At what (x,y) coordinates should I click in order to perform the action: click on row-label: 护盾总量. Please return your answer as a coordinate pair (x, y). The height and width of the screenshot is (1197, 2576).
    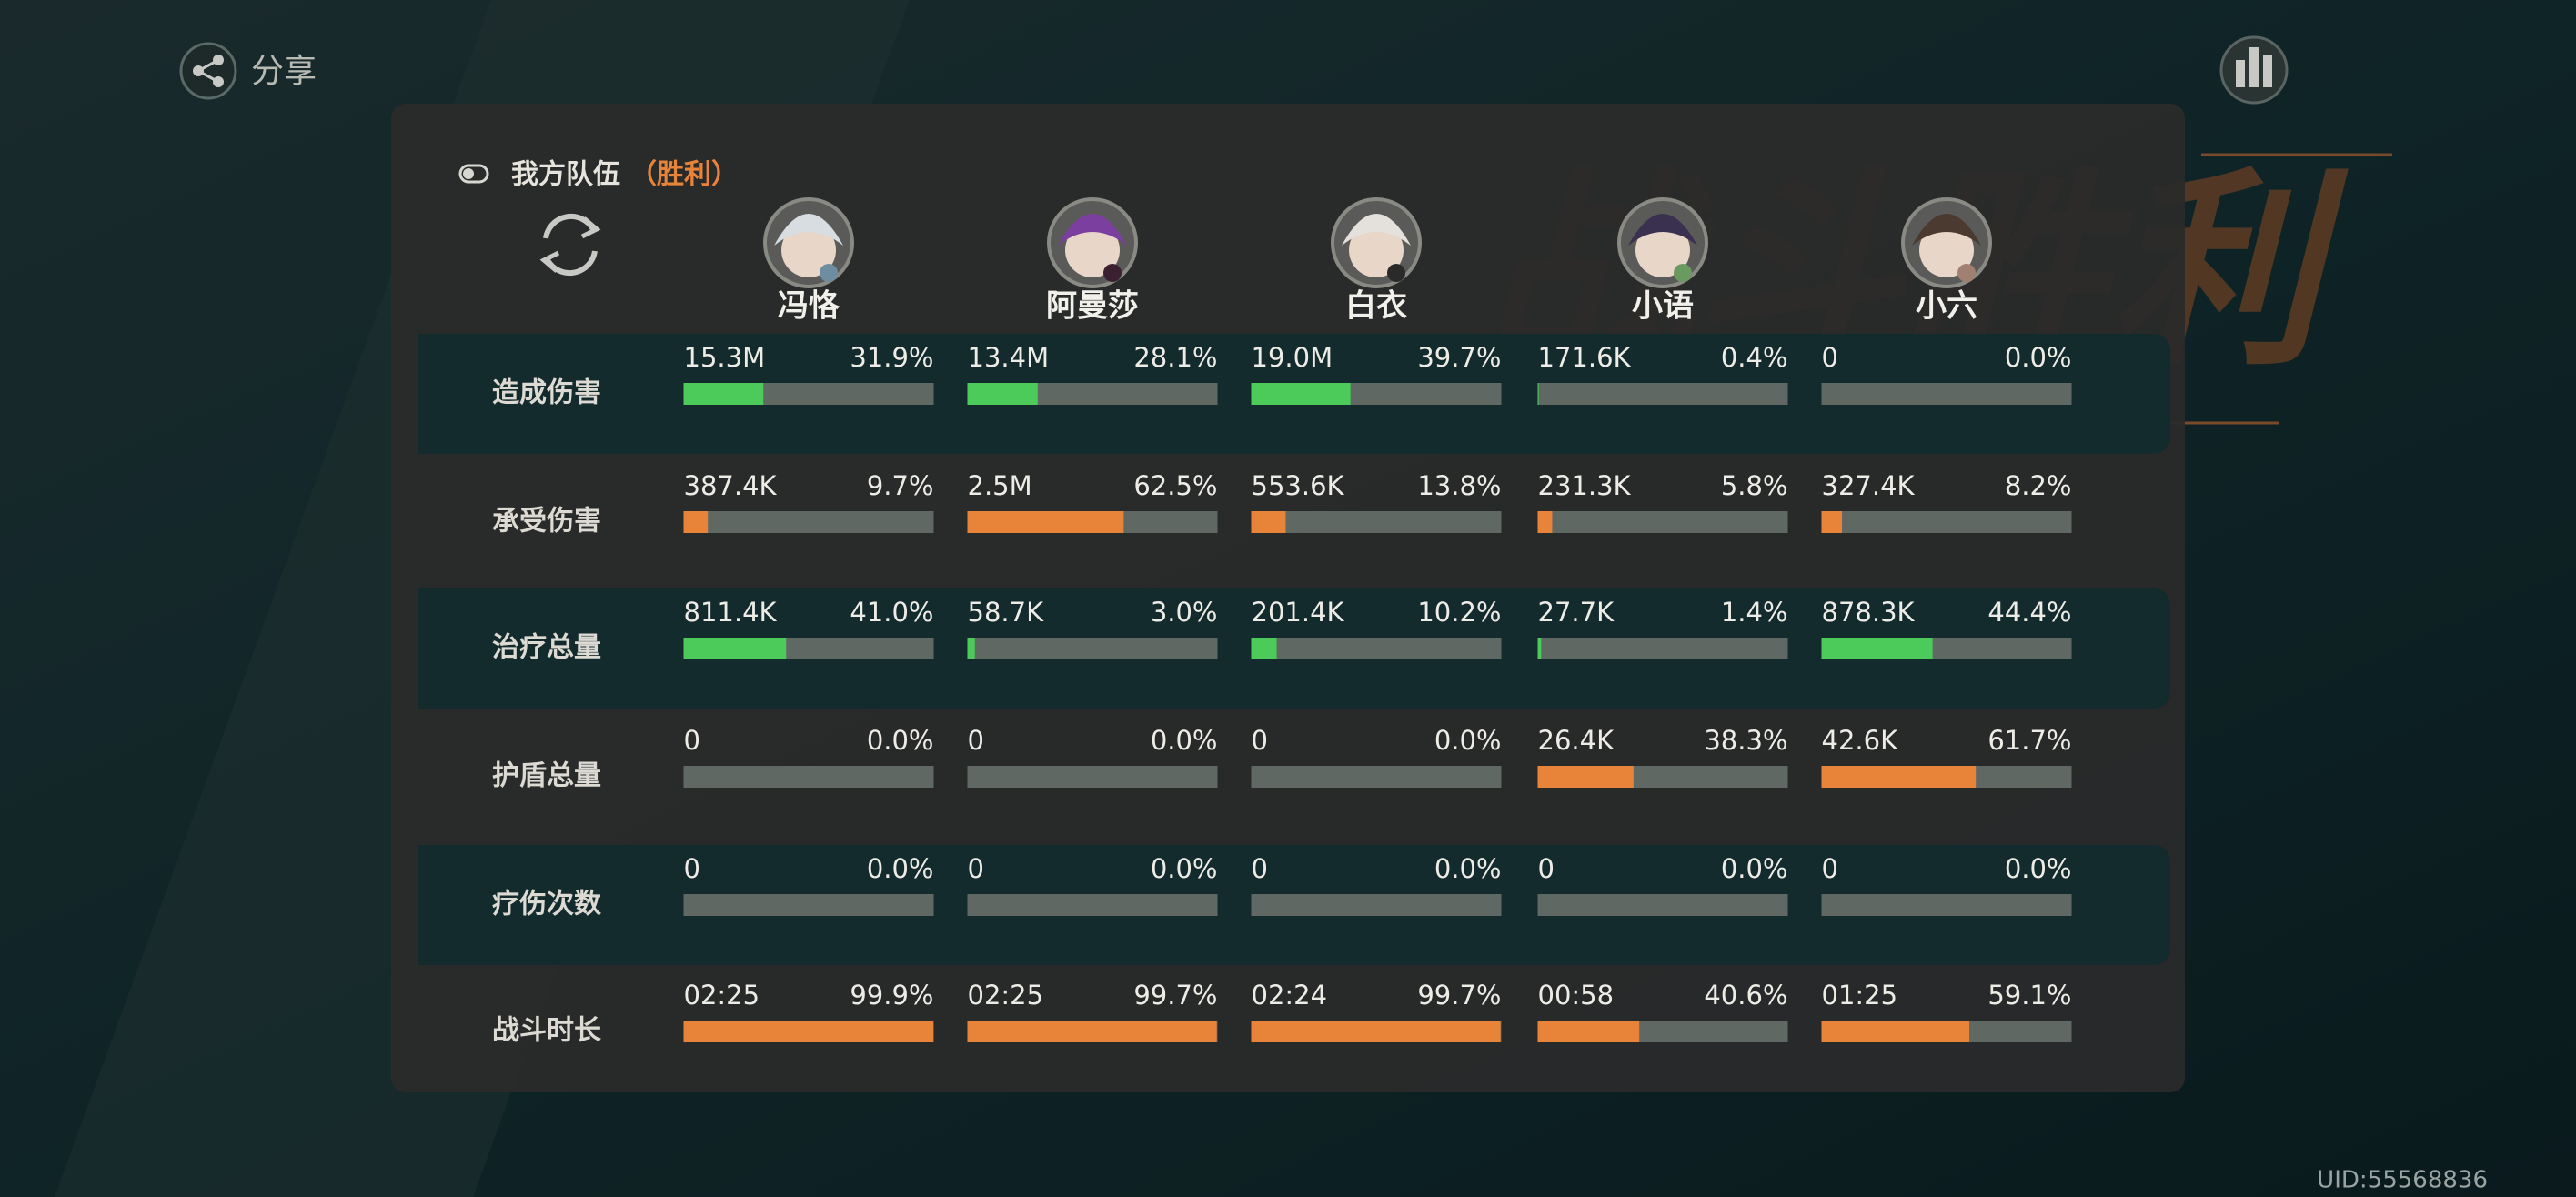
    Looking at the image, I should click on (546, 776).